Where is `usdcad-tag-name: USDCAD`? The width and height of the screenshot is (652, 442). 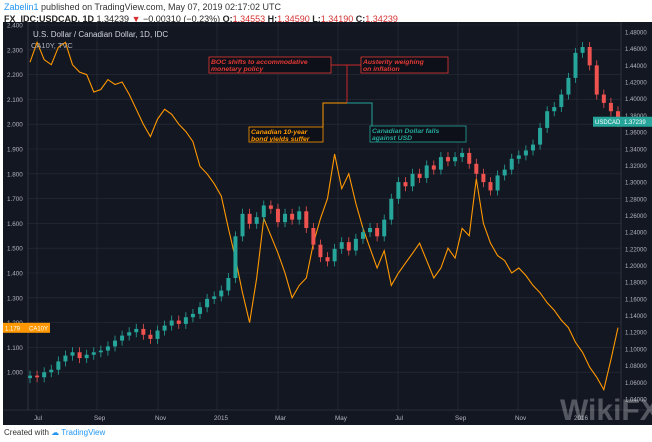 usdcad-tag-name: USDCAD is located at coordinates (608, 123).